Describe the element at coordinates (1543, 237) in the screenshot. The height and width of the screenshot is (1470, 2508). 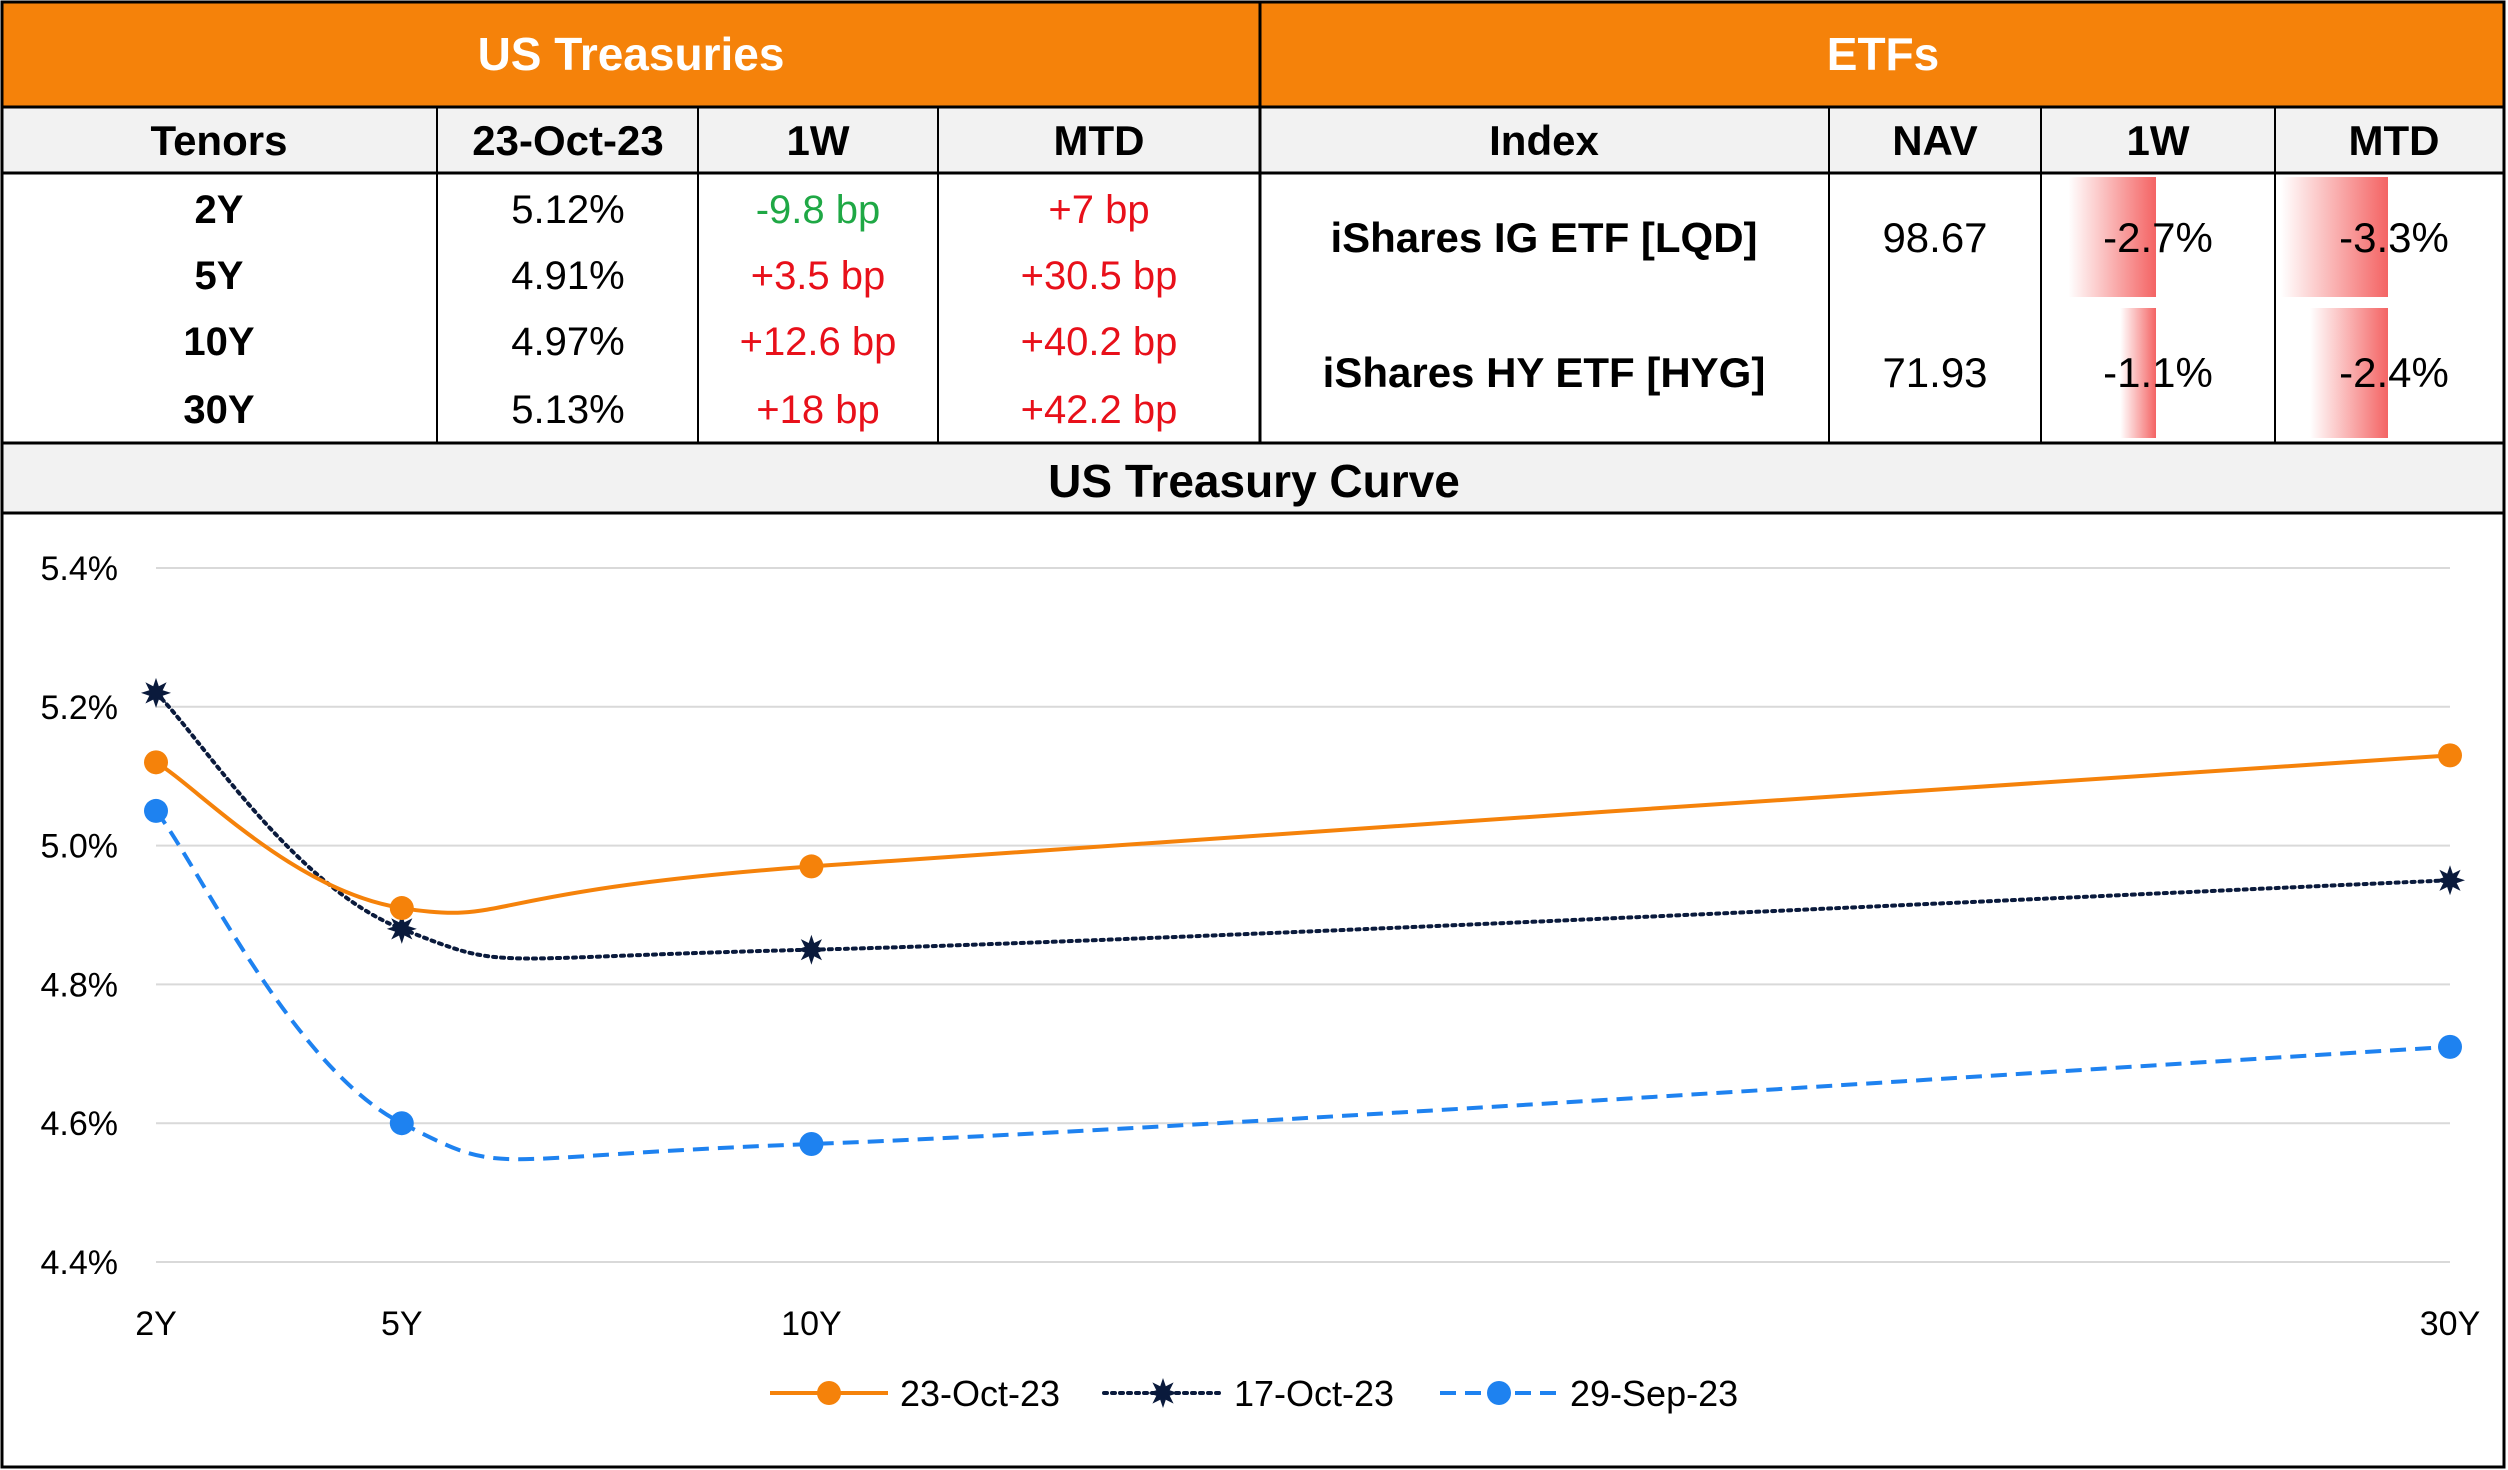
I see `etf-index-cell: iShares IG ETF [LQD]` at that location.